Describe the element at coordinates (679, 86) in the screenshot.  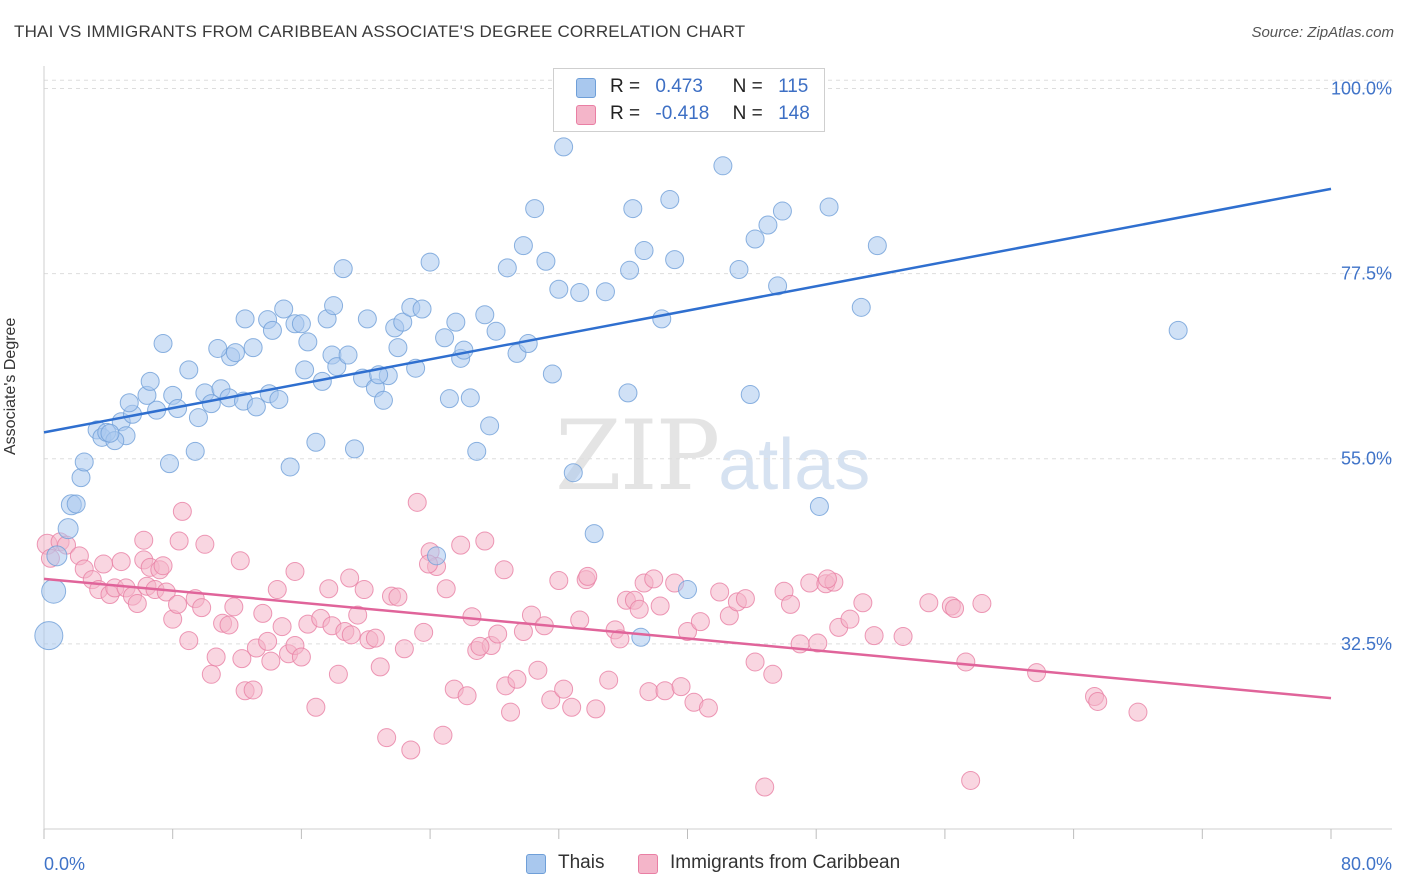
I see `legend-r-value: 0.473` at that location.